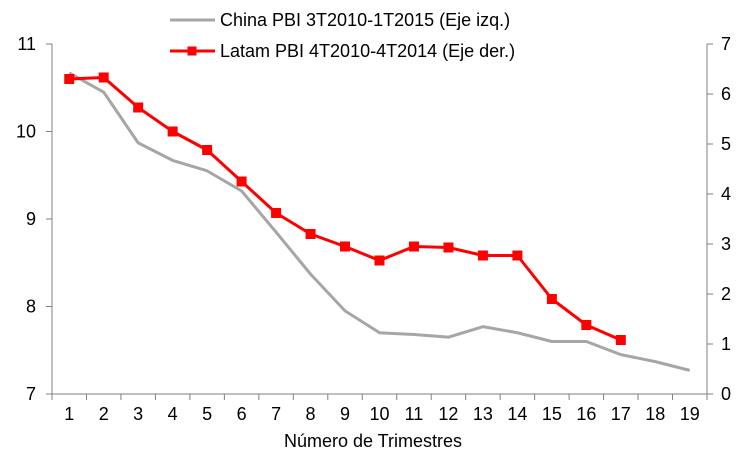  I want to click on right-tick-label: 5, so click(726, 144).